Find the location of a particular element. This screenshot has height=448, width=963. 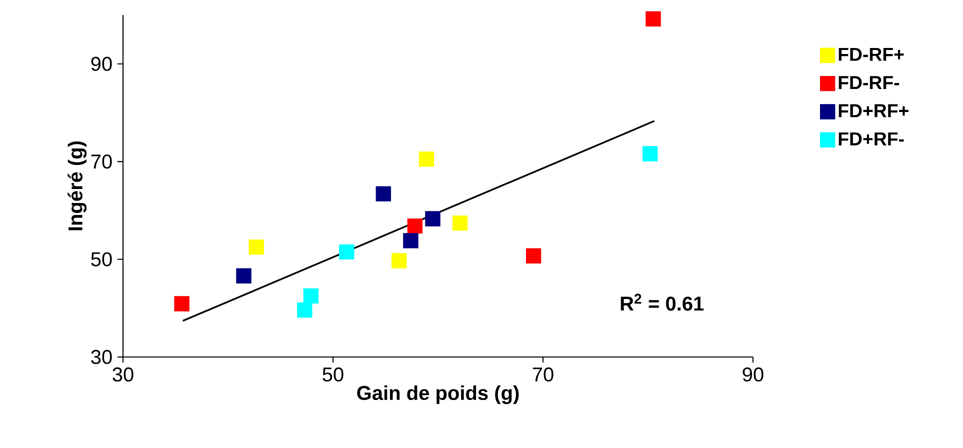

y-tick-label: 30 is located at coordinates (101, 357).